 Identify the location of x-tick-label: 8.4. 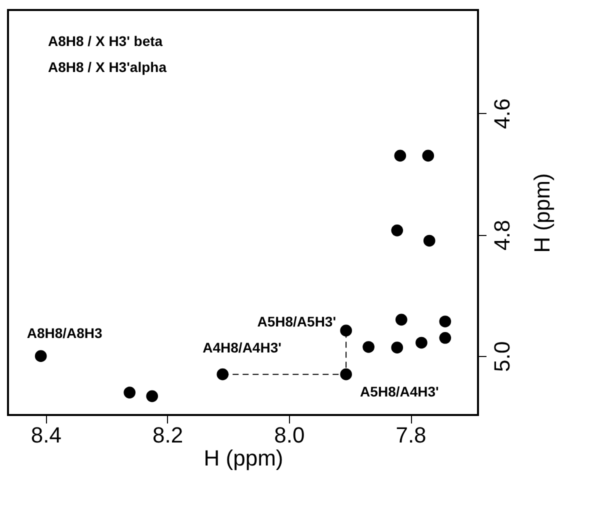
(46, 435).